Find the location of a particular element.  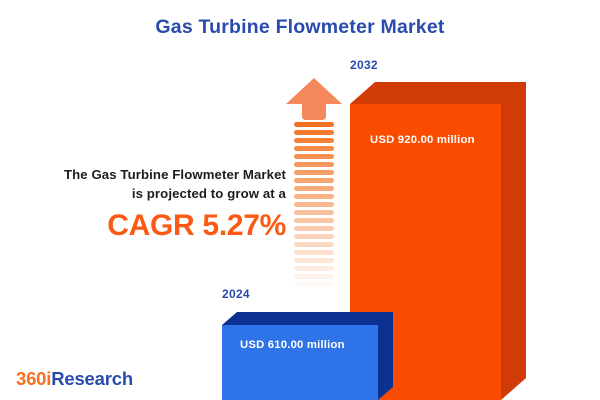

year-label-2032: 2032 is located at coordinates (364, 65).